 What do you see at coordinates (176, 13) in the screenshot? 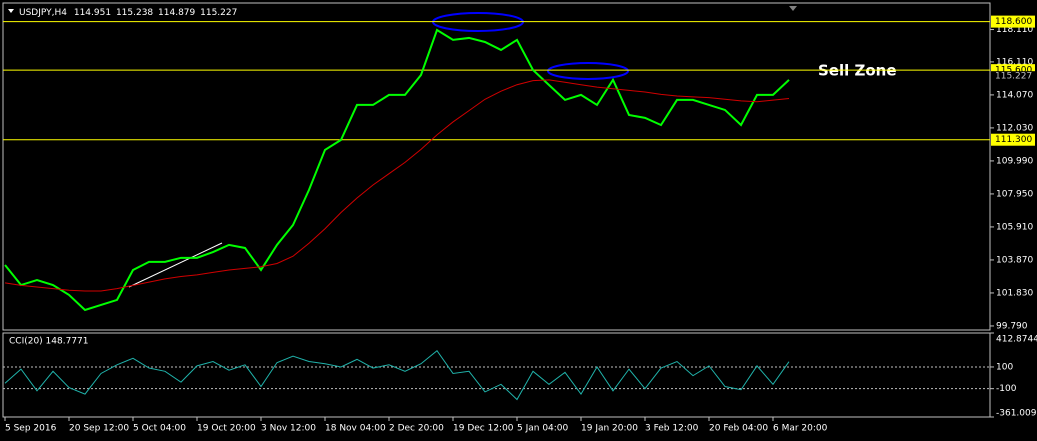
I see `low: 114.879` at bounding box center [176, 13].